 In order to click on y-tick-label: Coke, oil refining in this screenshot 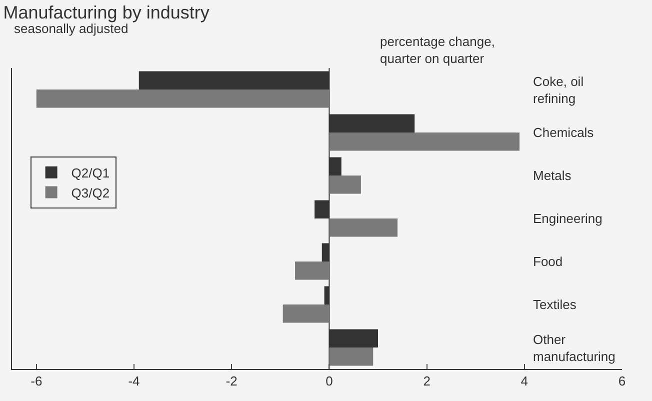, I will do `click(558, 90)`.